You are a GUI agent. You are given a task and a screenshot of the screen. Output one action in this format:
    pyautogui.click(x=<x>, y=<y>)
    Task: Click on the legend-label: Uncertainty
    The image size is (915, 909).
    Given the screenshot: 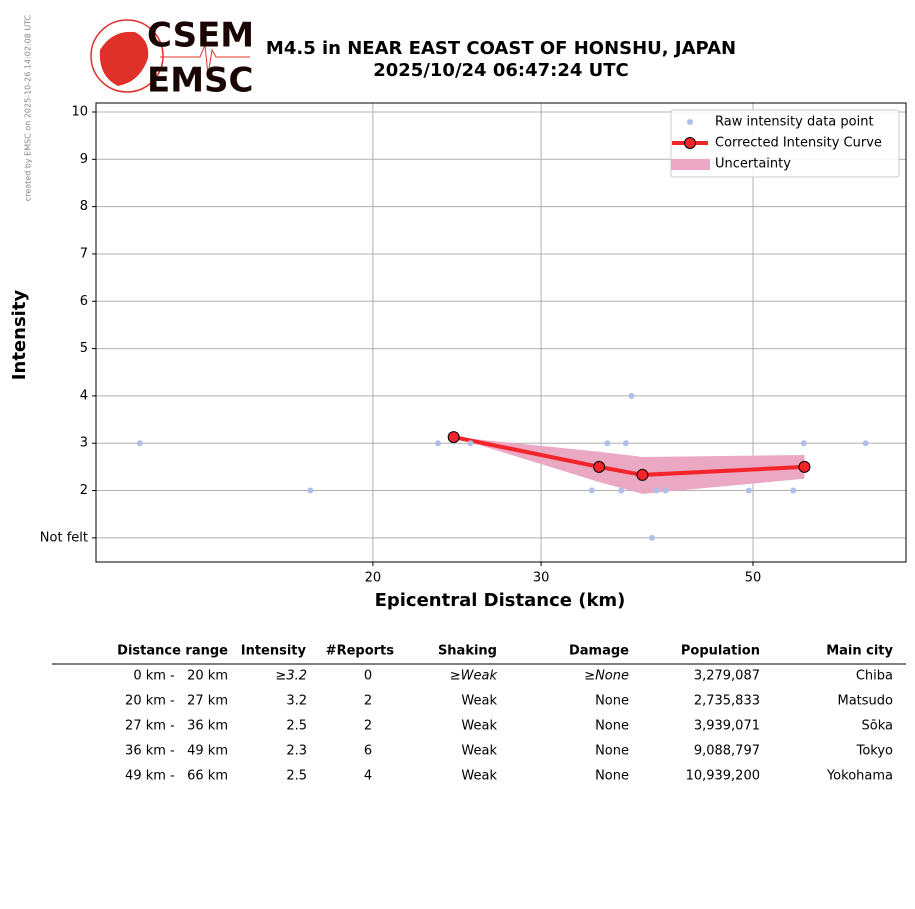 What is the action you would take?
    pyautogui.click(x=753, y=164)
    